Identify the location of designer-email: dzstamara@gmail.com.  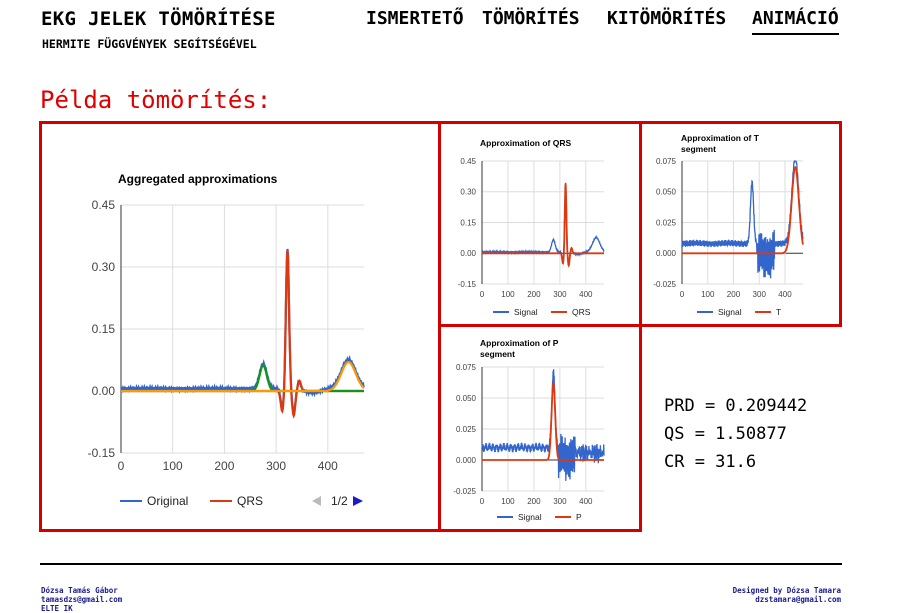
(798, 599).